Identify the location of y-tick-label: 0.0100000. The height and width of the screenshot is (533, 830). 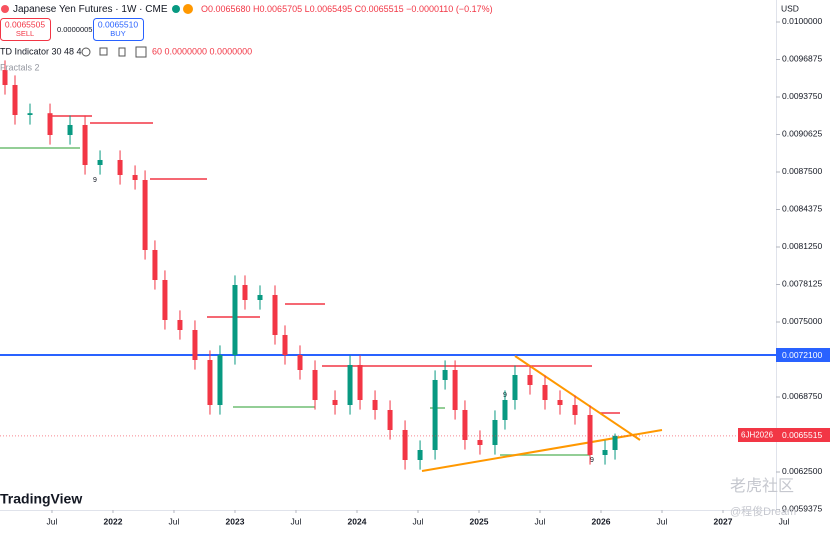
(802, 21).